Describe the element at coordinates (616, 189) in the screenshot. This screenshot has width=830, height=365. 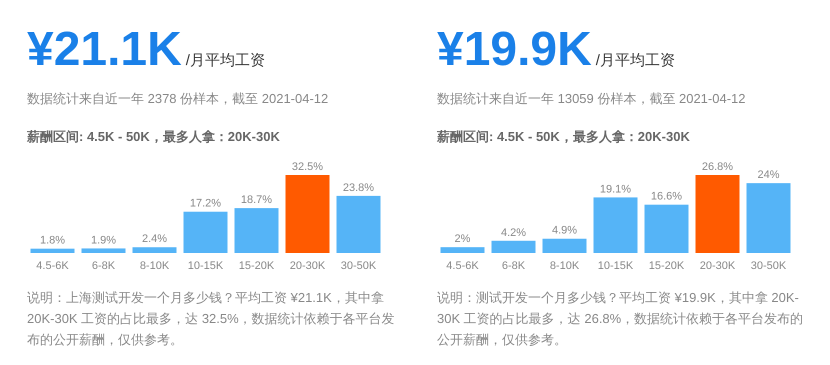
I see `data-label: 19.1%` at that location.